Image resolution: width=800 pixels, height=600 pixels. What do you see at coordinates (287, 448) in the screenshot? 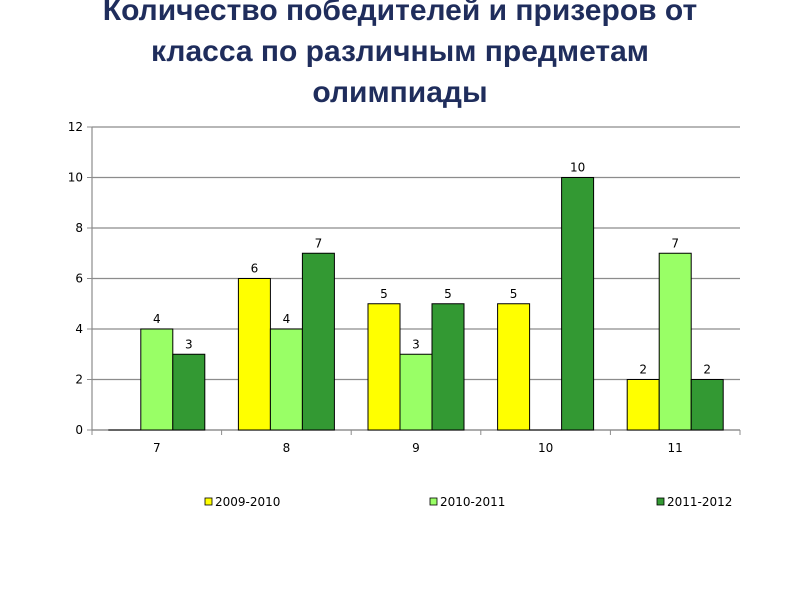
I see `x-tick-label: 8` at bounding box center [287, 448].